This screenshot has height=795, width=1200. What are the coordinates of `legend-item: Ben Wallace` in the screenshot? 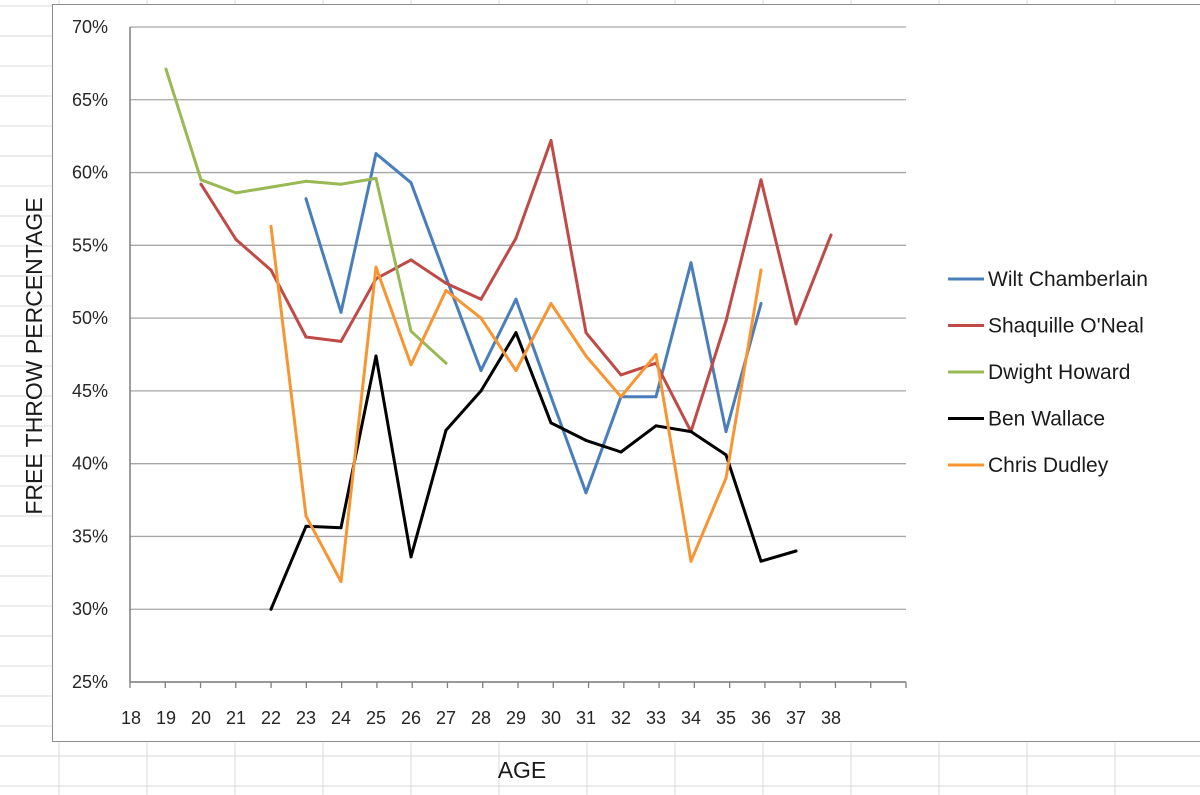 It's located at (1026, 419).